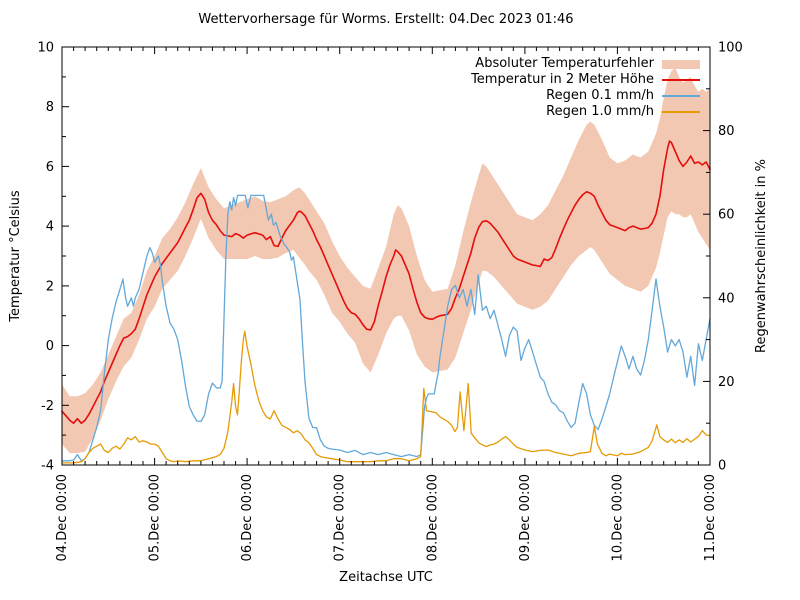 The height and width of the screenshot is (600, 800). Describe the element at coordinates (50, 227) in the screenshot. I see `y-left-tick-label: 4` at that location.